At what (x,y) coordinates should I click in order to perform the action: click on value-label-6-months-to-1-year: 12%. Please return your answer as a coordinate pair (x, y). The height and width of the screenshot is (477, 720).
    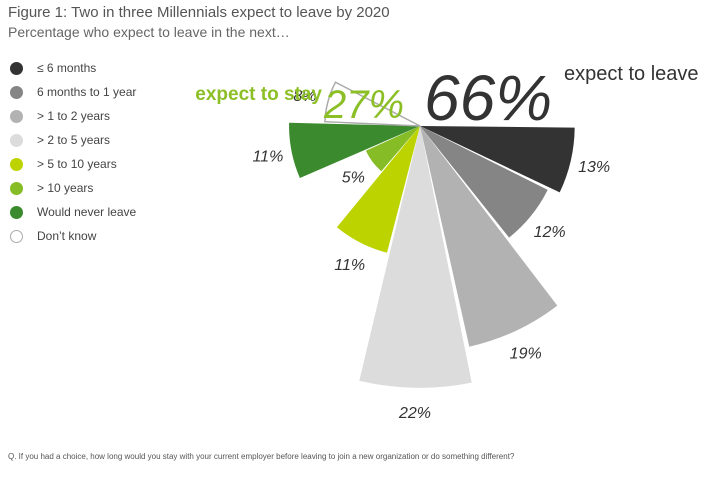
    Looking at the image, I should click on (550, 232).